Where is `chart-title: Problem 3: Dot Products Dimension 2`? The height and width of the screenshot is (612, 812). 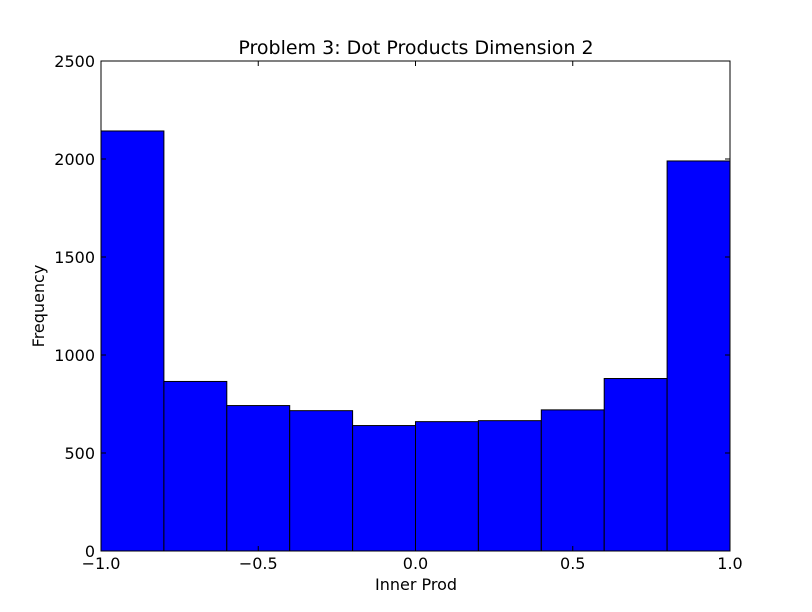
chart-title: Problem 3: Dot Products Dimension 2 is located at coordinates (415, 48).